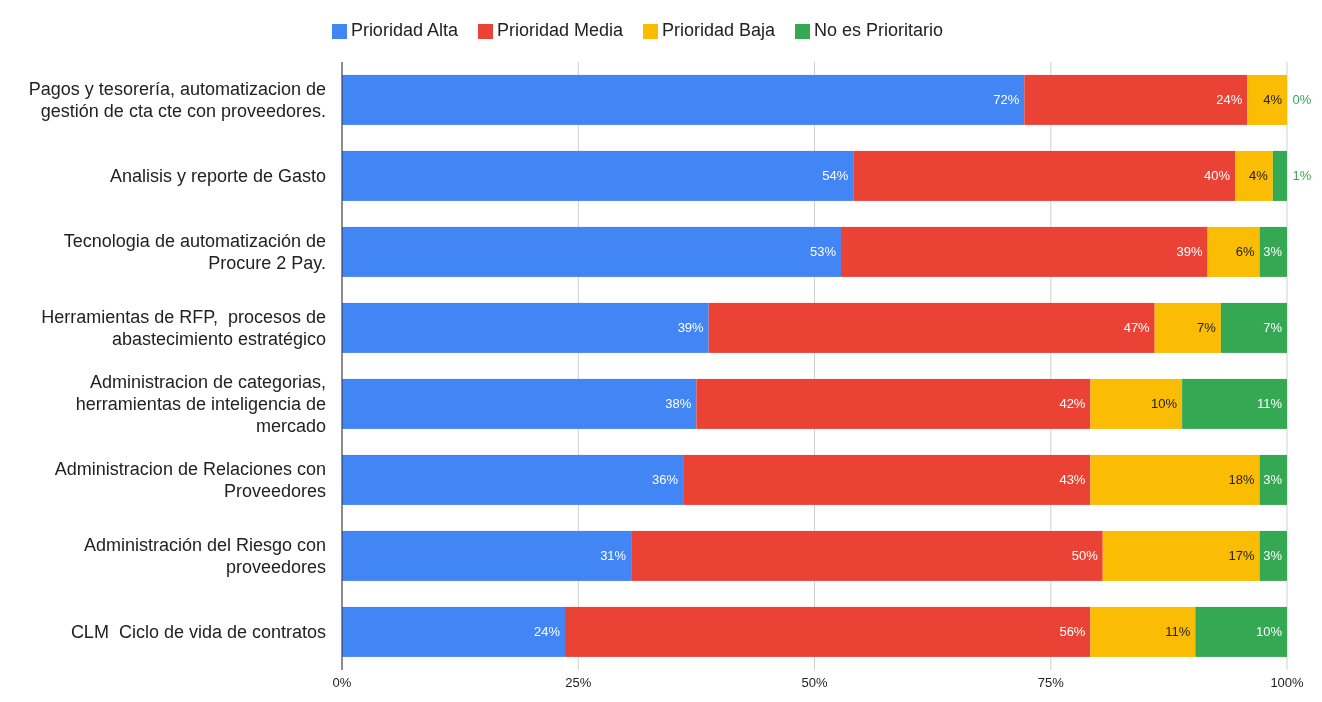  Describe the element at coordinates (404, 30) in the screenshot. I see `legend-label: Prioridad Alta` at that location.